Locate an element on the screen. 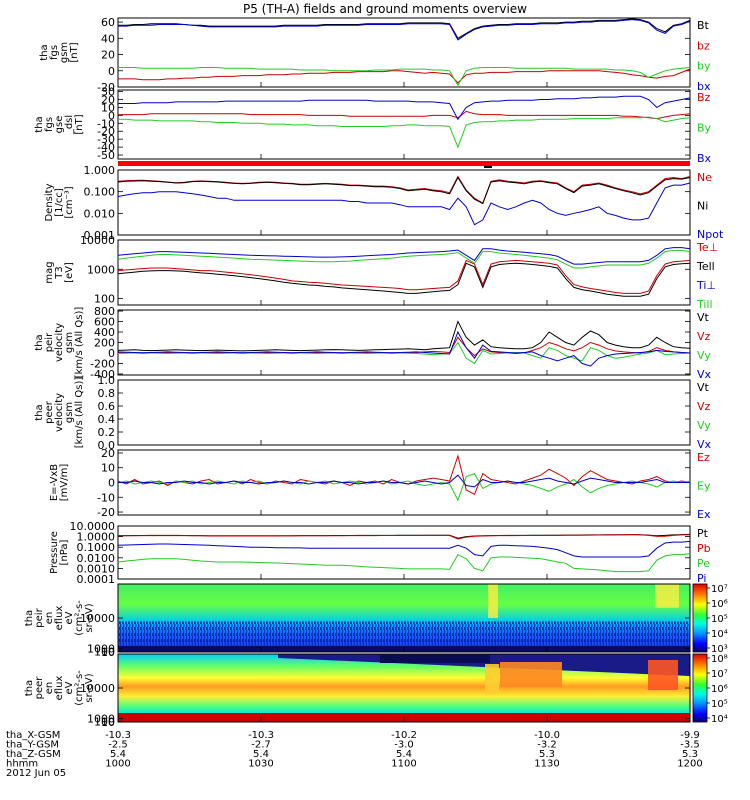 The width and height of the screenshot is (750, 800). y-tick-label: -50 is located at coordinates (106, 155).